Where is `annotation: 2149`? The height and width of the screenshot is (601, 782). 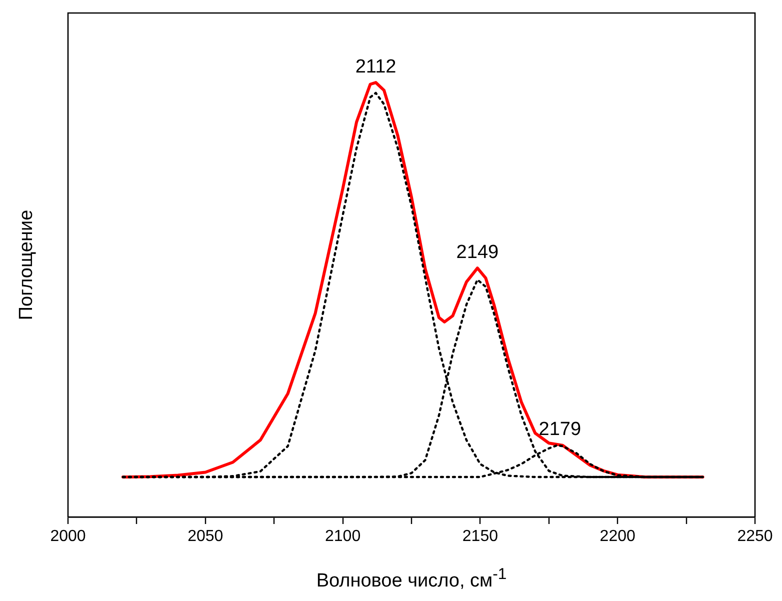
annotation: 2149 is located at coordinates (477, 252).